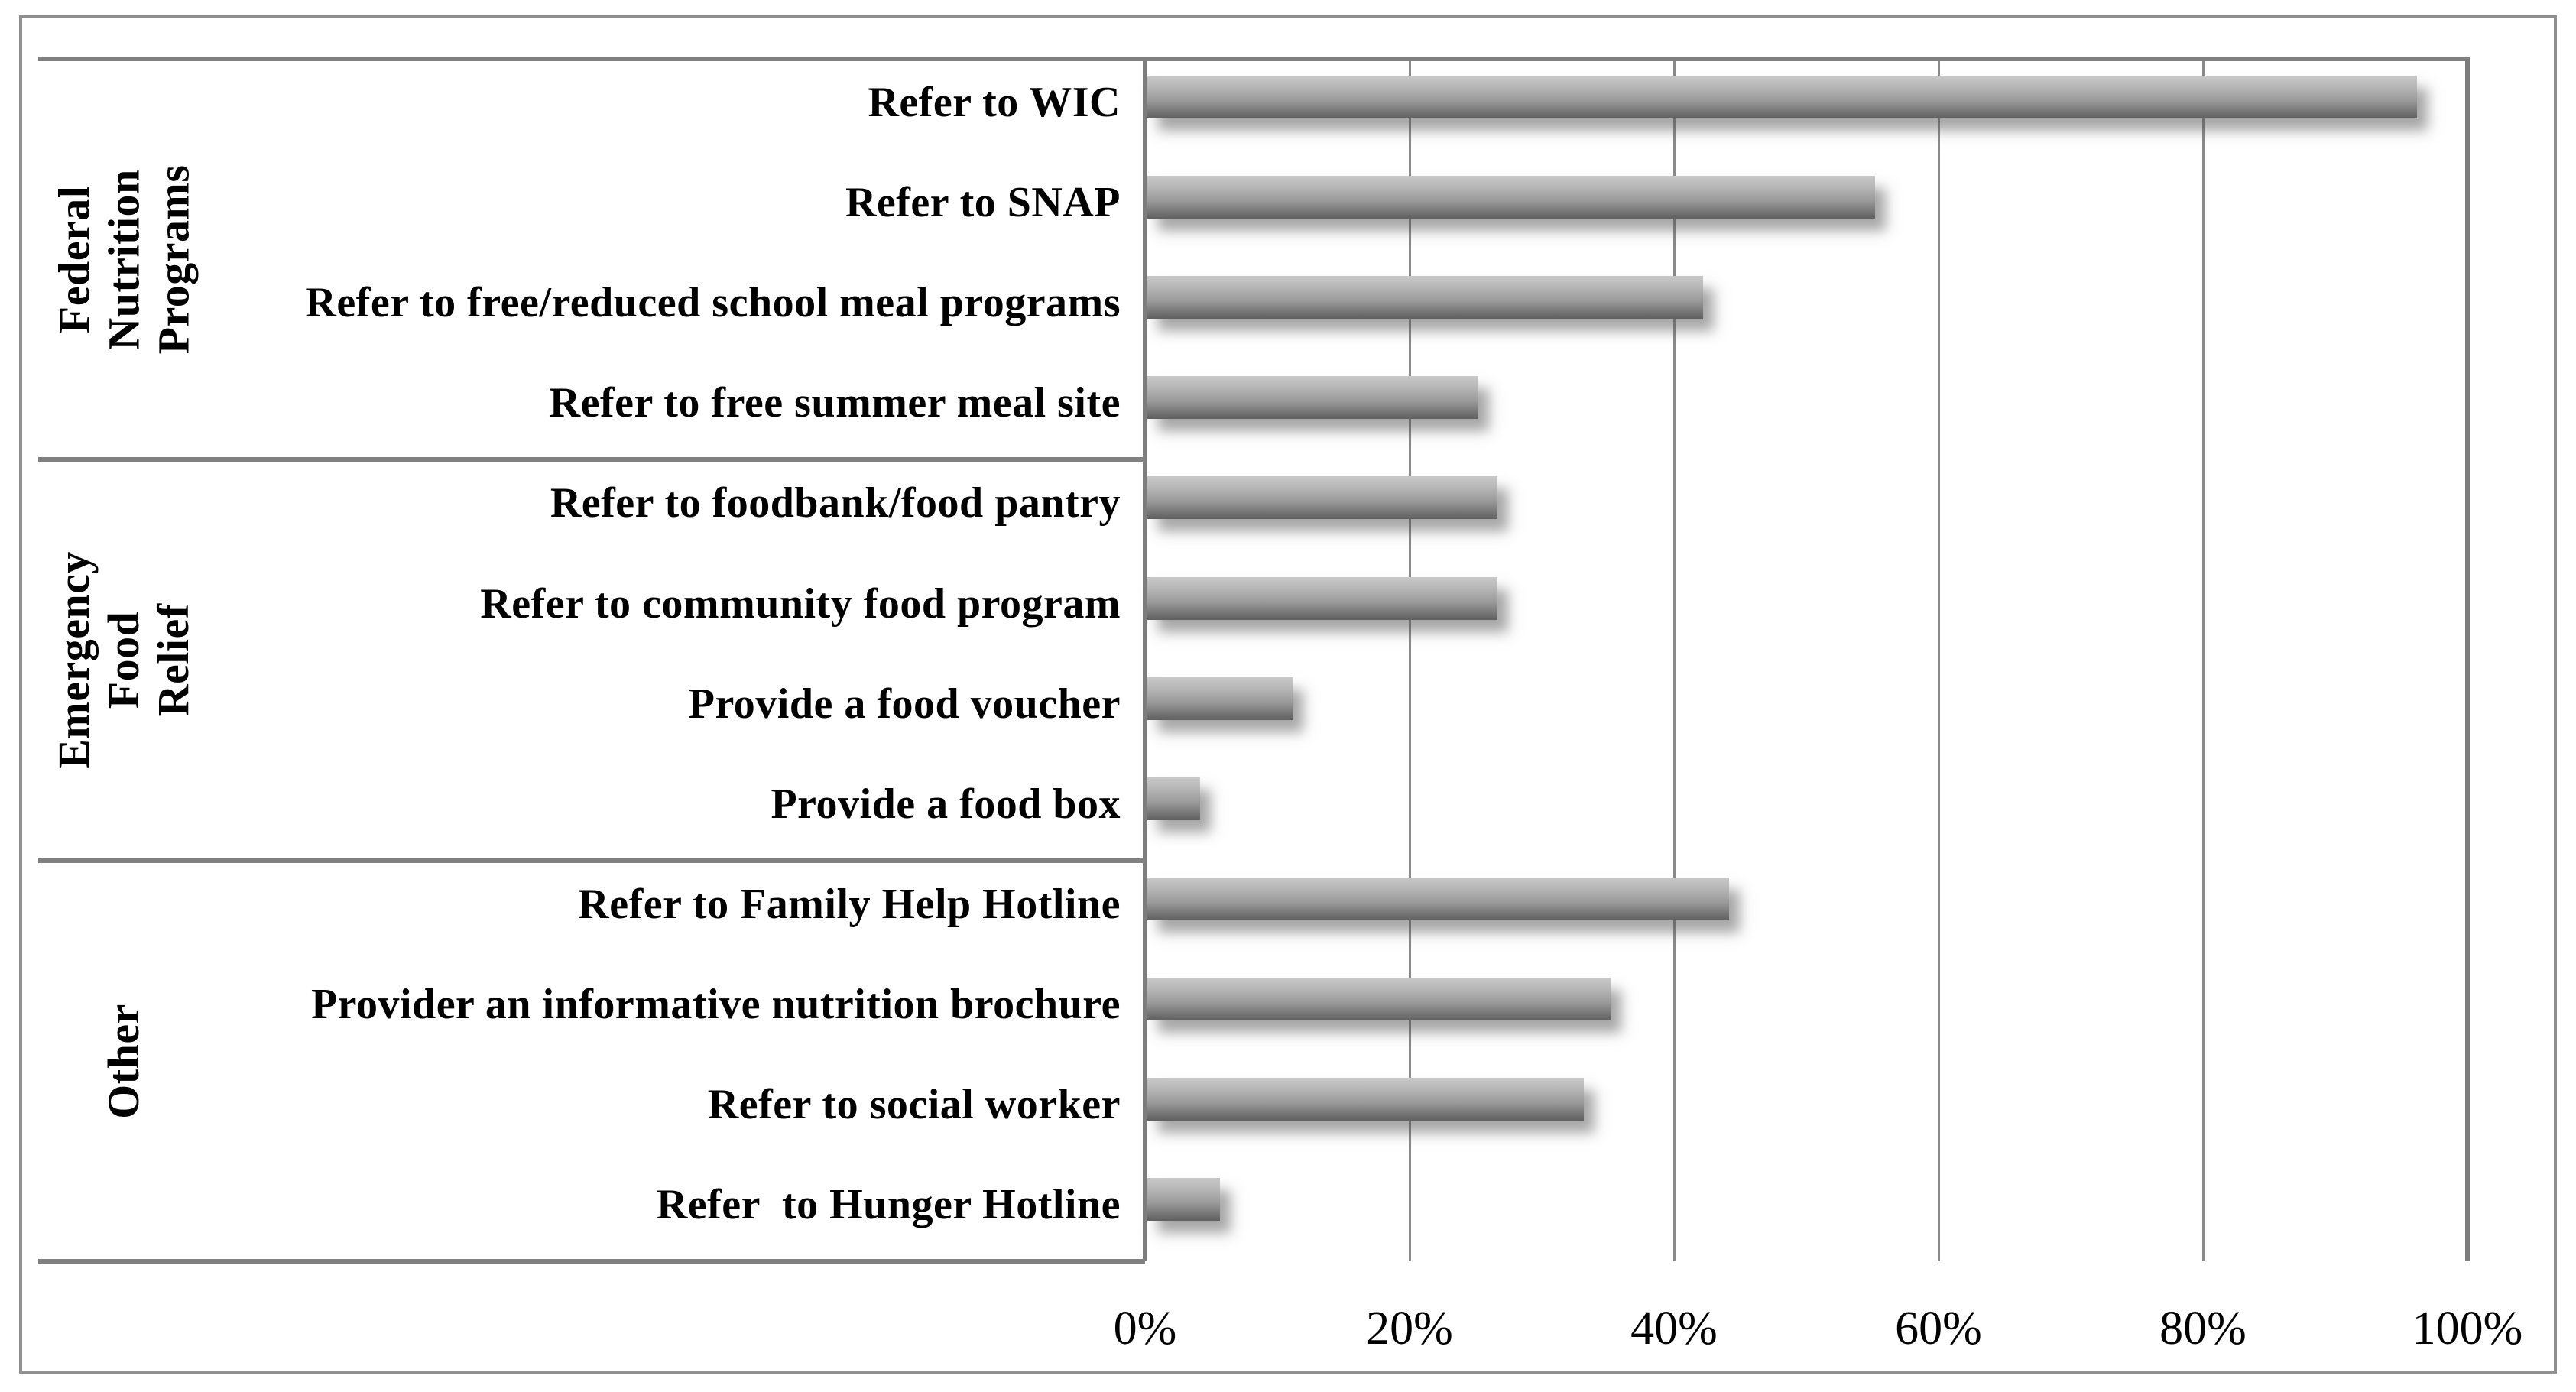  Describe the element at coordinates (995, 102) in the screenshot. I see `bar-label: Refer to WIC` at that location.